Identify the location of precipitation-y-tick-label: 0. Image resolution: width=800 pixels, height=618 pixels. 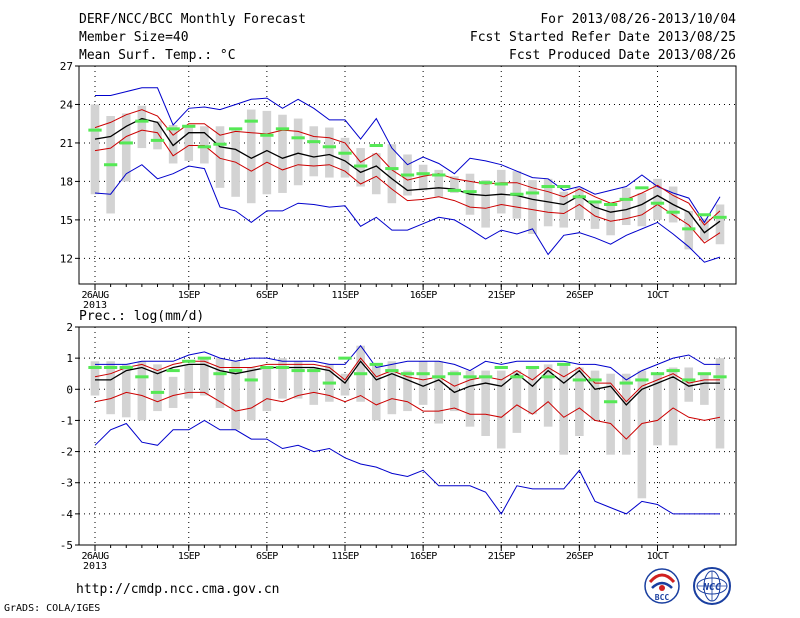
(69, 389).